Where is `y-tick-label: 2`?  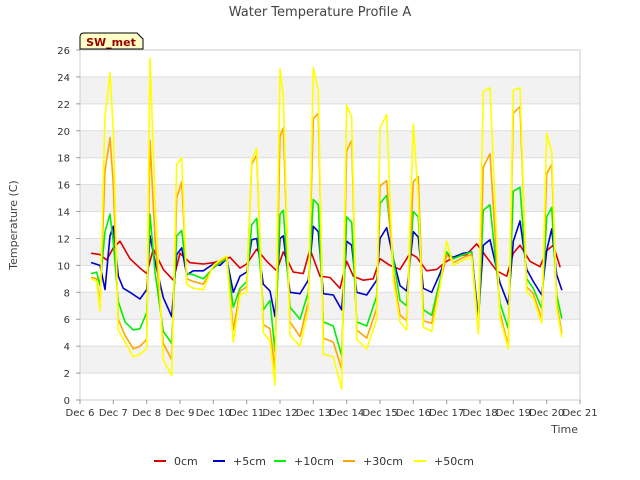 y-tick-label: 2 is located at coordinates (67, 374).